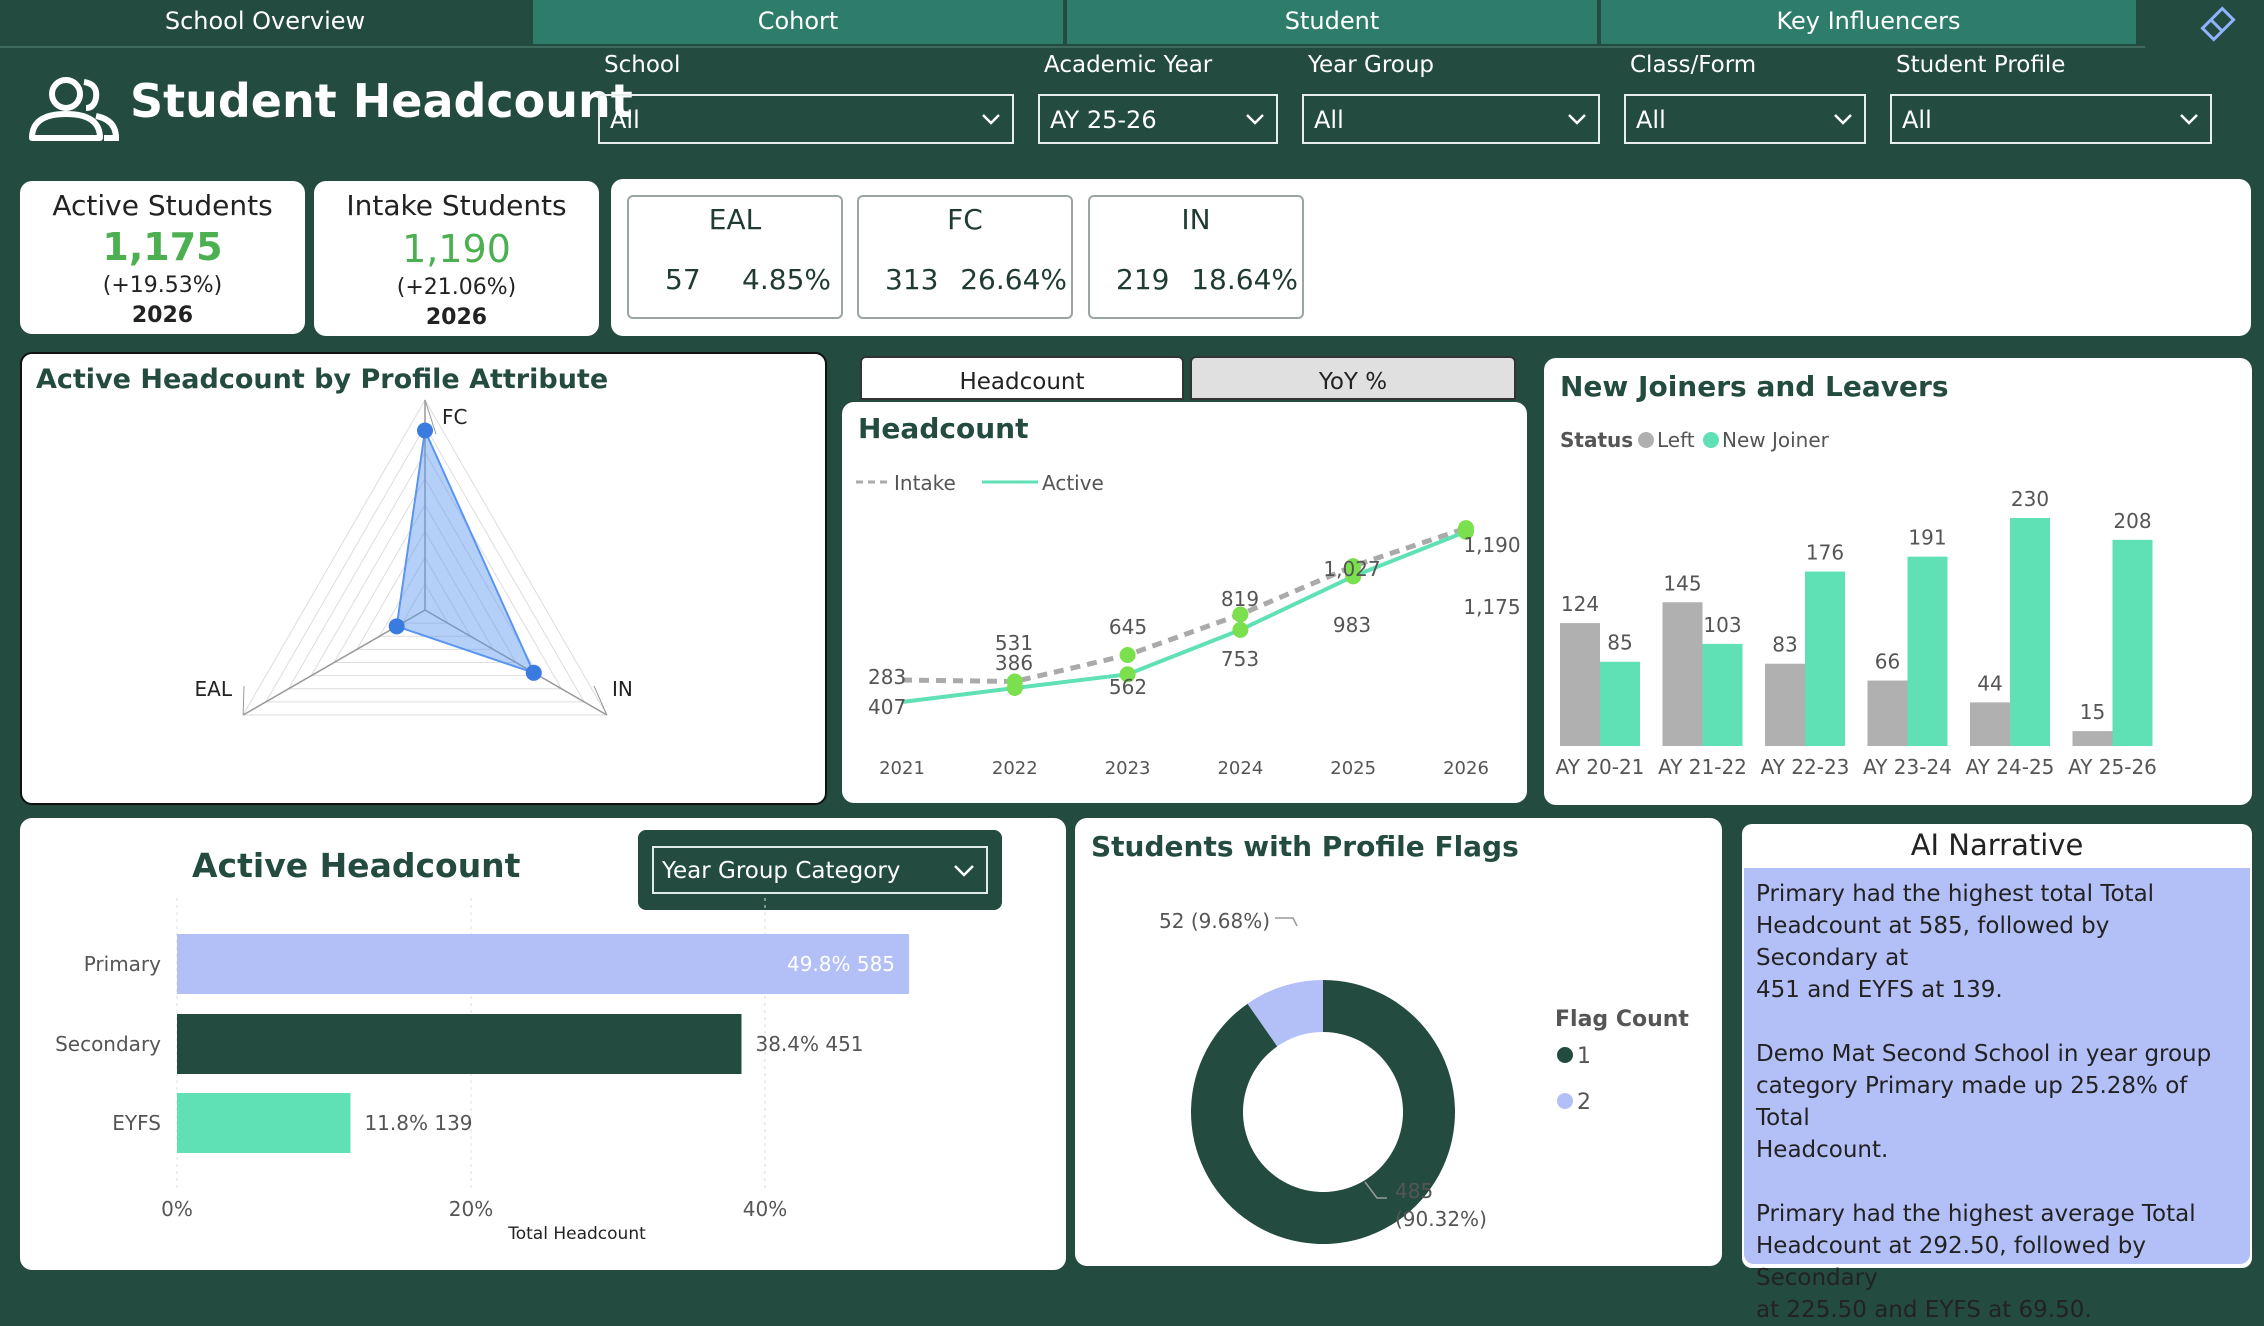 The width and height of the screenshot is (2264, 1326). What do you see at coordinates (1989, 683) in the screenshot?
I see `left-bar-label: 44` at bounding box center [1989, 683].